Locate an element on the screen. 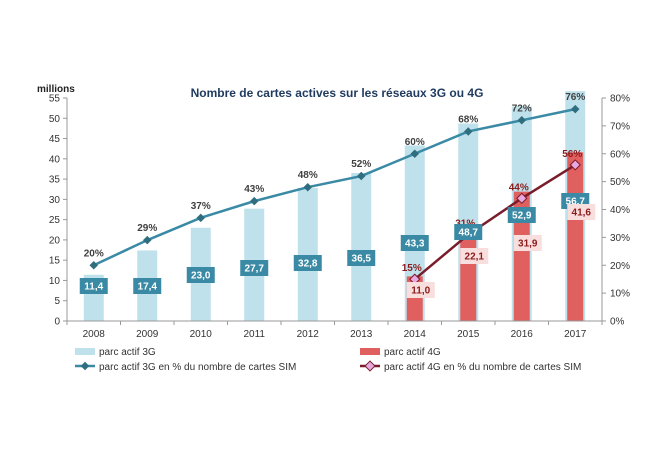 The width and height of the screenshot is (668, 455). x-tick-label: 2011 is located at coordinates (254, 334).